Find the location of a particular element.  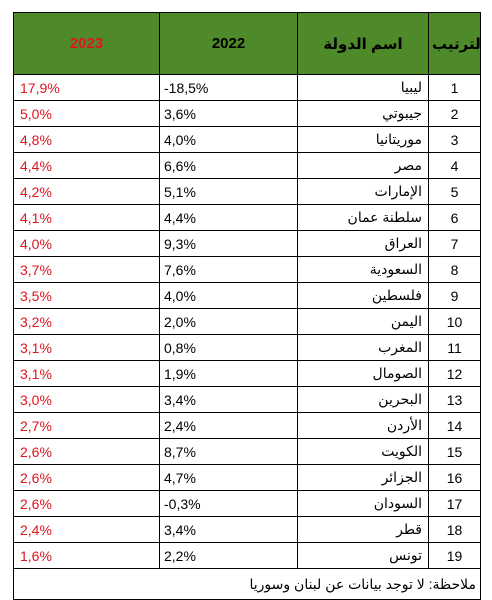

table-row: 5,0% 3,6% جيبوتي 2 is located at coordinates (247, 113).